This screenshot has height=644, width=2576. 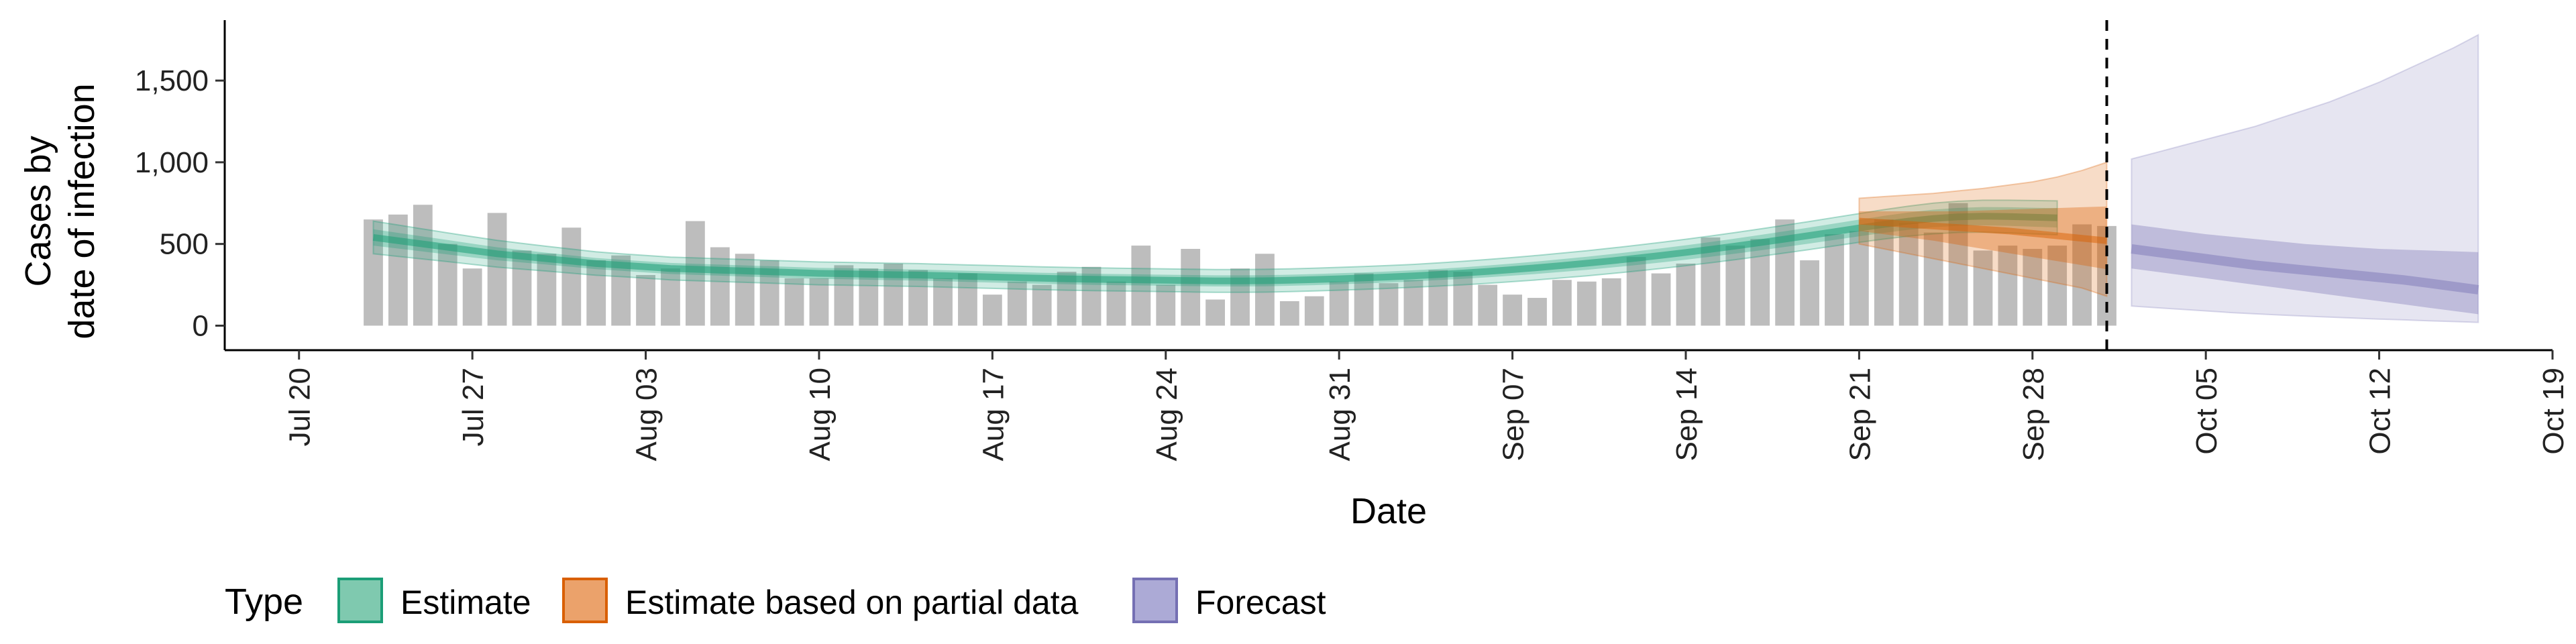 What do you see at coordinates (473, 407) in the screenshot?
I see `x-tick-label: Jul 27` at bounding box center [473, 407].